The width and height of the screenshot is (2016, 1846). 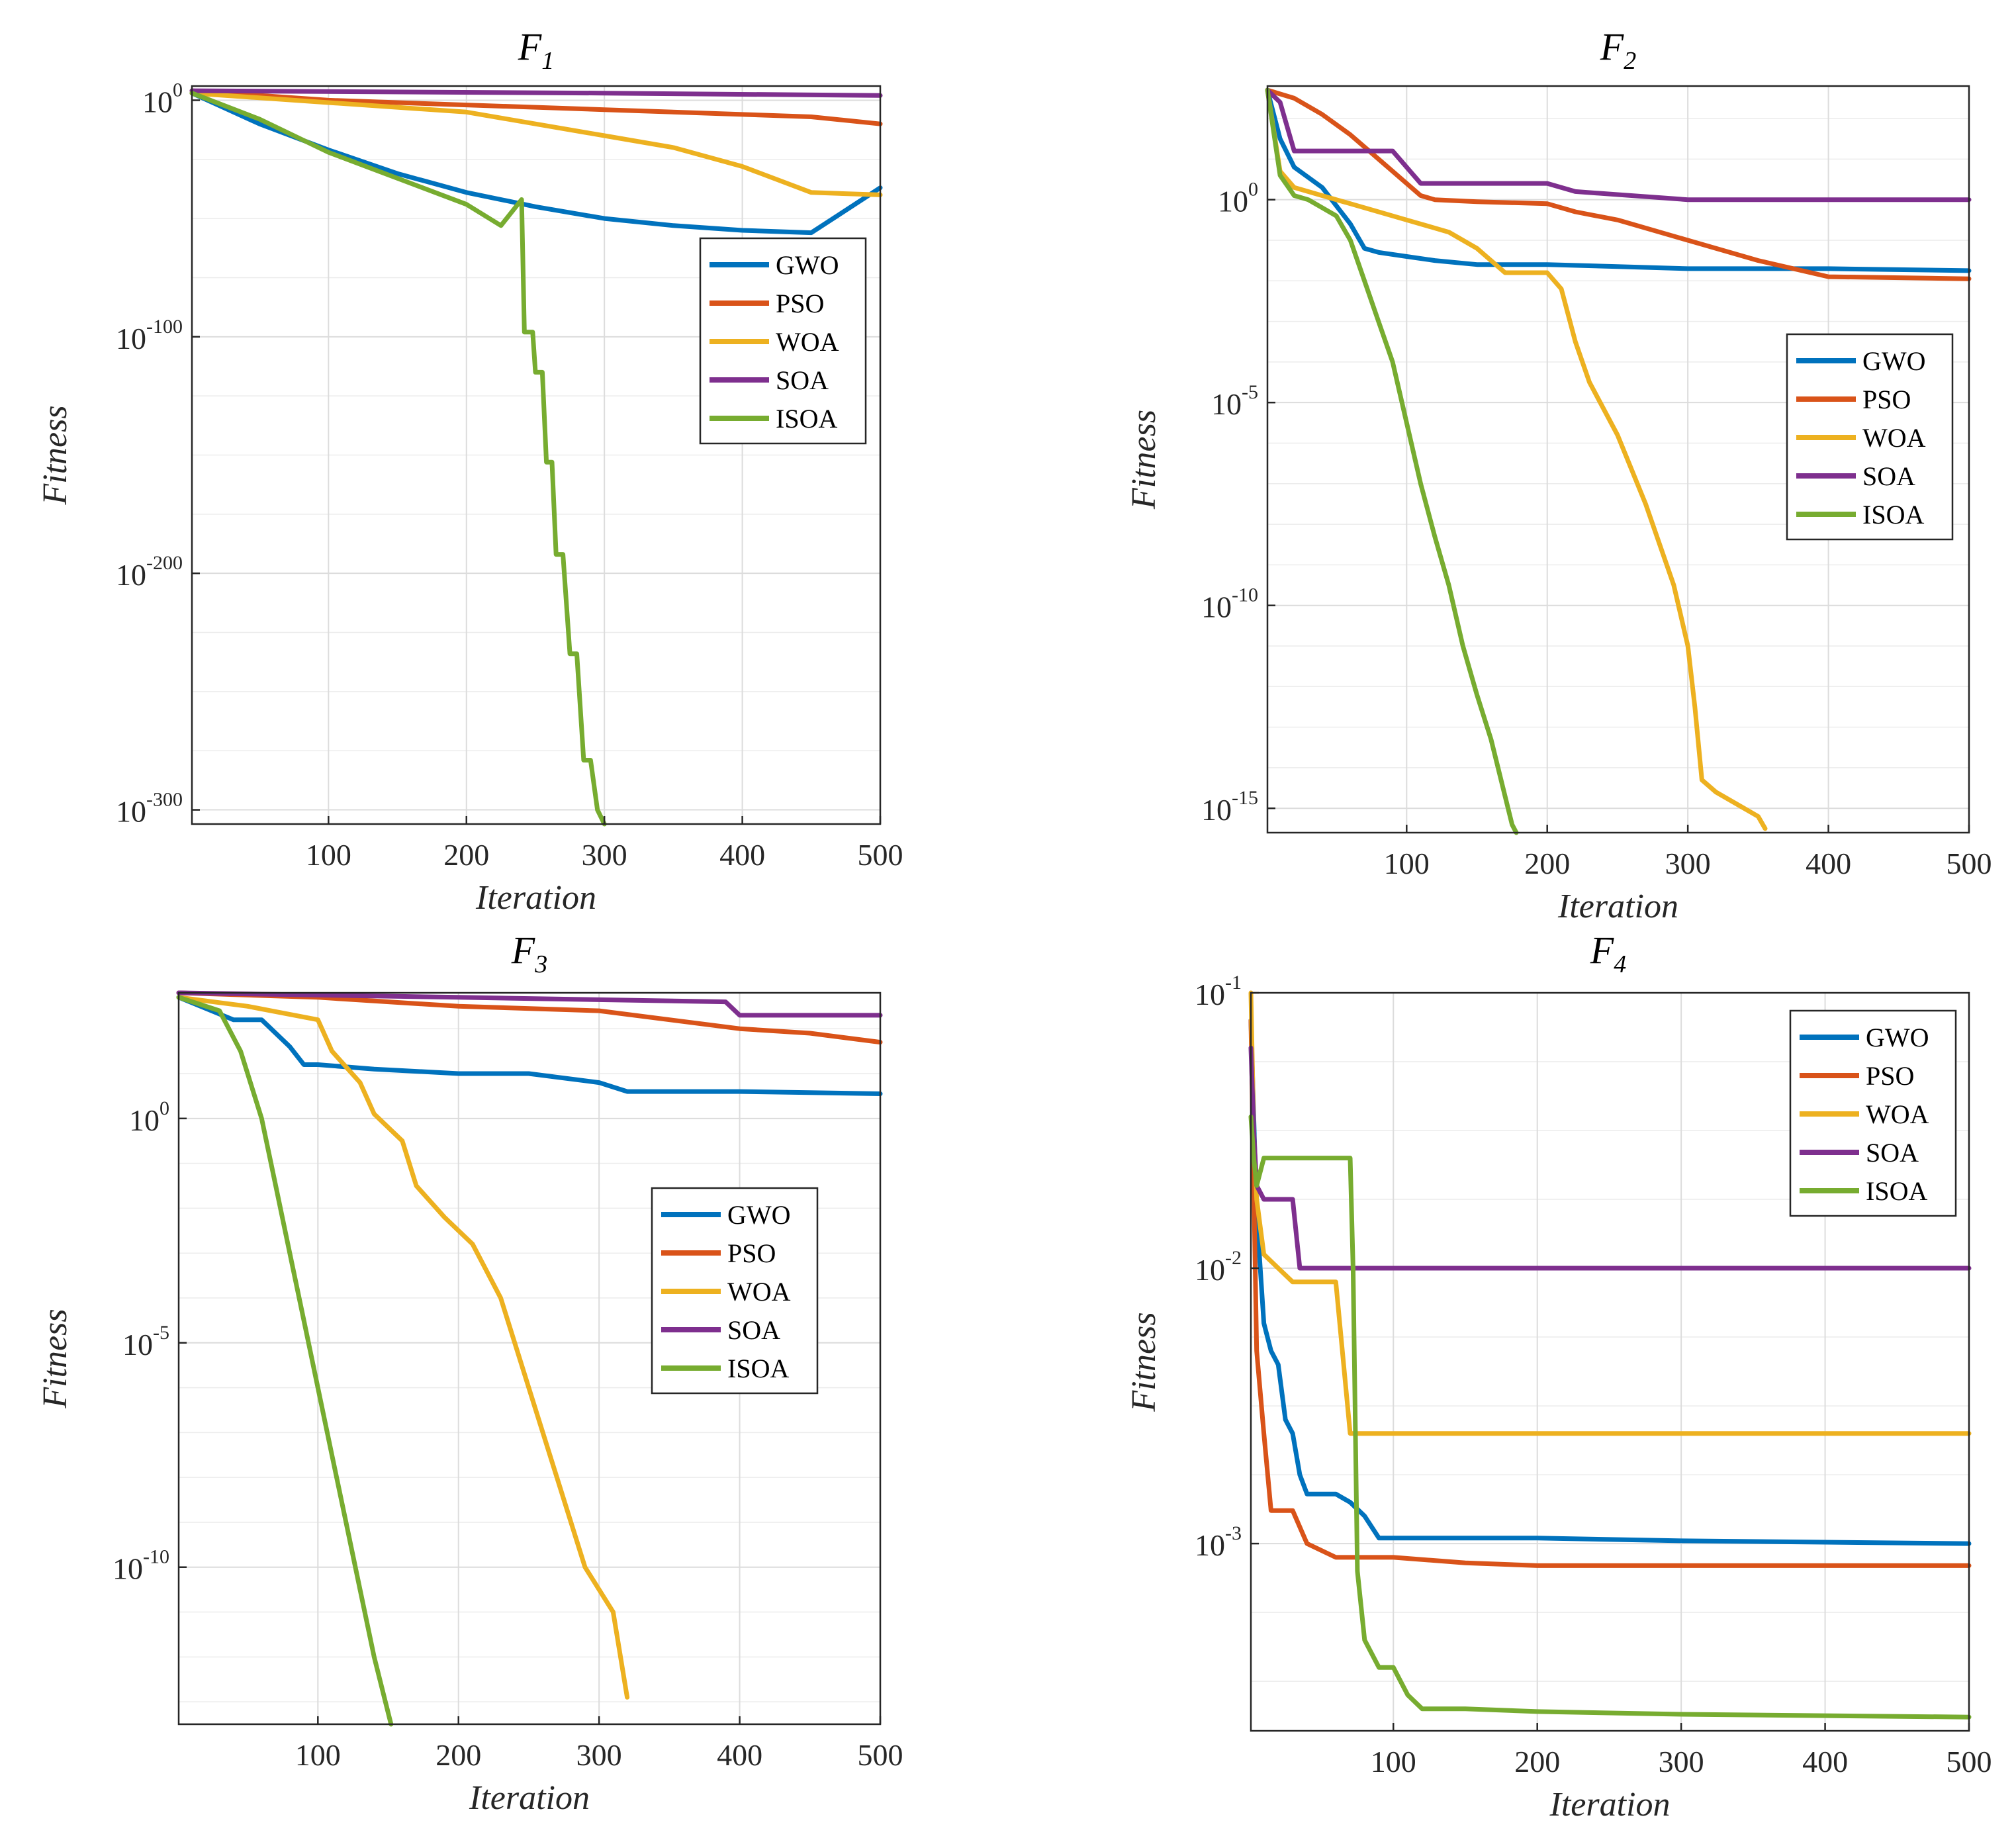 What do you see at coordinates (149, 335) in the screenshot?
I see `y-tick-label: 10-100` at bounding box center [149, 335].